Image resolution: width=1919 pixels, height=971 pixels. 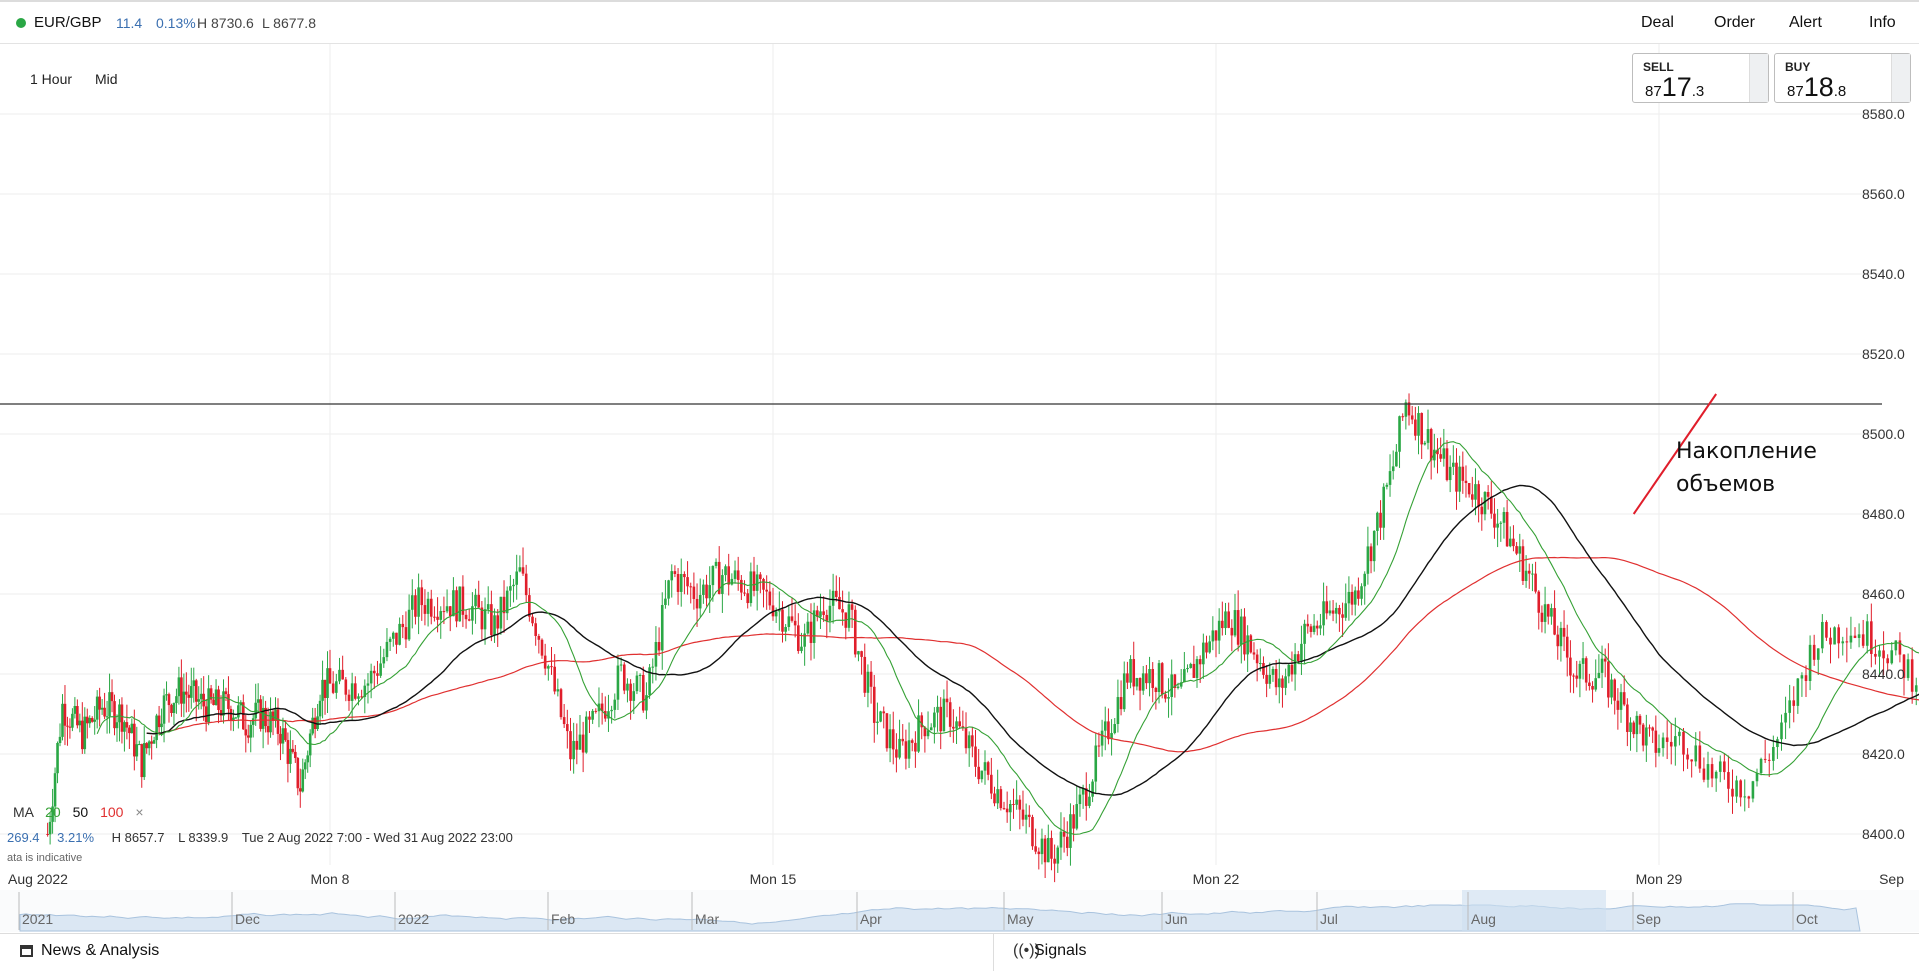 I want to click on timeframe-selector: 1 Hour, so click(x=51, y=79).